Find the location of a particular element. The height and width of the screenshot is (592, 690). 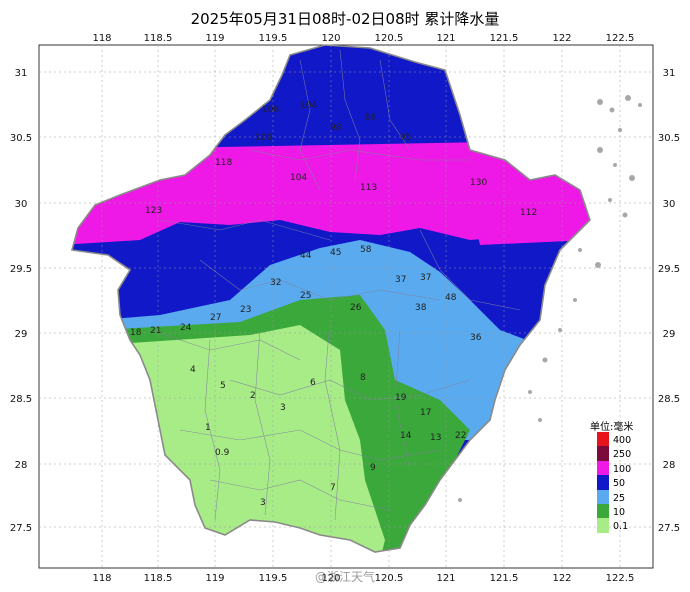

lat-tick: 30 is located at coordinates (21, 204).